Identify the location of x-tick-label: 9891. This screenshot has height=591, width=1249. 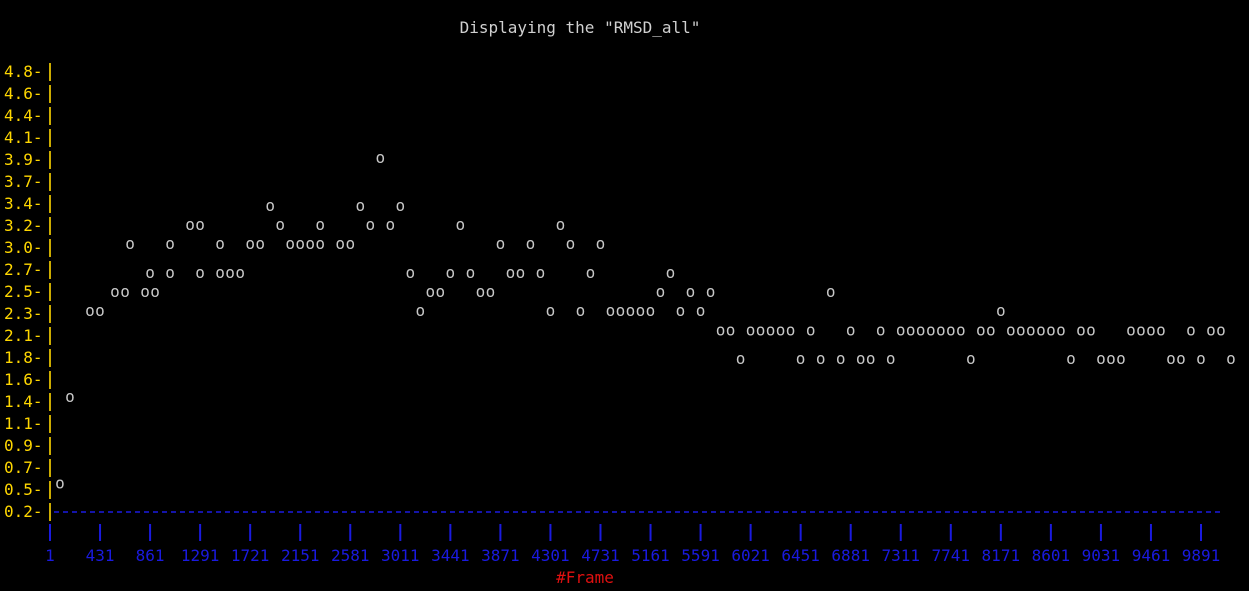
(1201, 555).